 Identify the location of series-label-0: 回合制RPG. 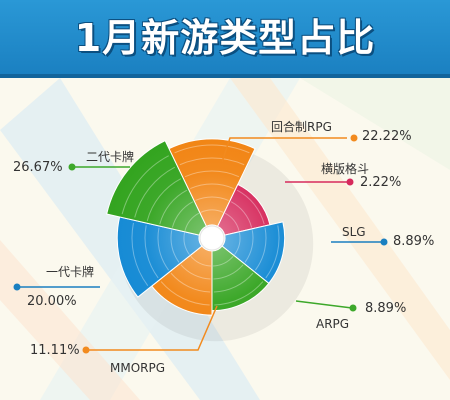
(301, 126).